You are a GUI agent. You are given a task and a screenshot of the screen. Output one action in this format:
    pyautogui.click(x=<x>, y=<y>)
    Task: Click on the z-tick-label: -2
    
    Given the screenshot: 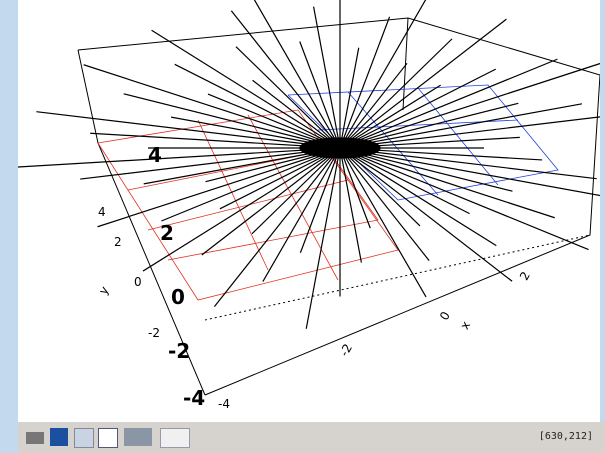 What is the action you would take?
    pyautogui.click(x=179, y=351)
    